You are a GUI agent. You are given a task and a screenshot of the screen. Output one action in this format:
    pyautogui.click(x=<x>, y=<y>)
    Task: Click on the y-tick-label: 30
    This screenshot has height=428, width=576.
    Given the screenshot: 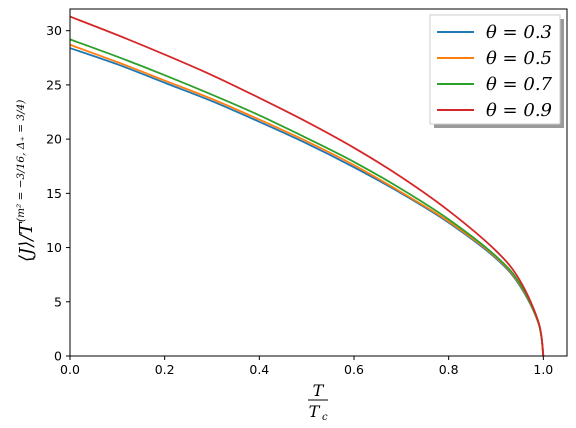 What is the action you would take?
    pyautogui.click(x=54, y=30)
    